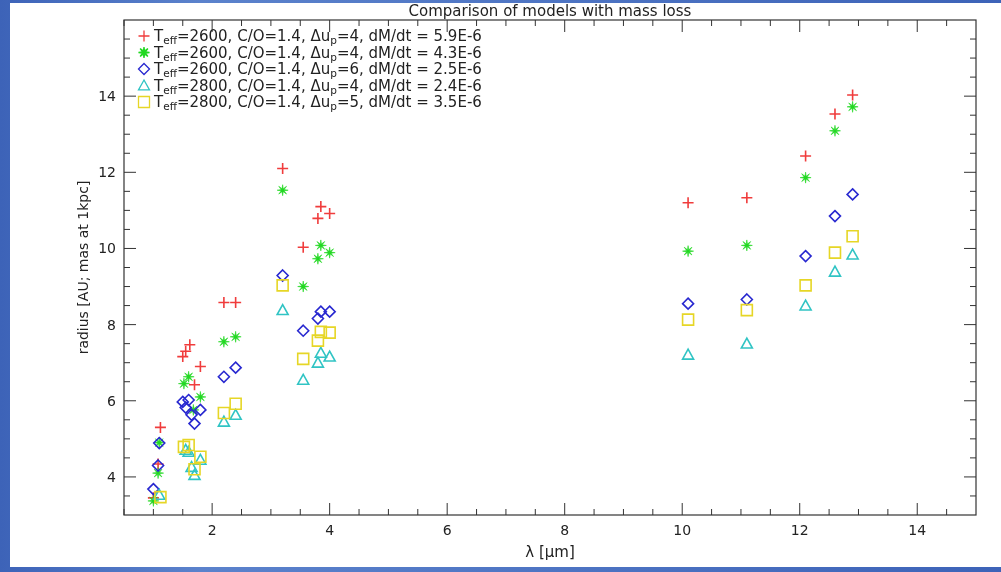 The width and height of the screenshot is (1001, 572). What do you see at coordinates (799, 530) in the screenshot?
I see `x-tick-label: 12` at bounding box center [799, 530].